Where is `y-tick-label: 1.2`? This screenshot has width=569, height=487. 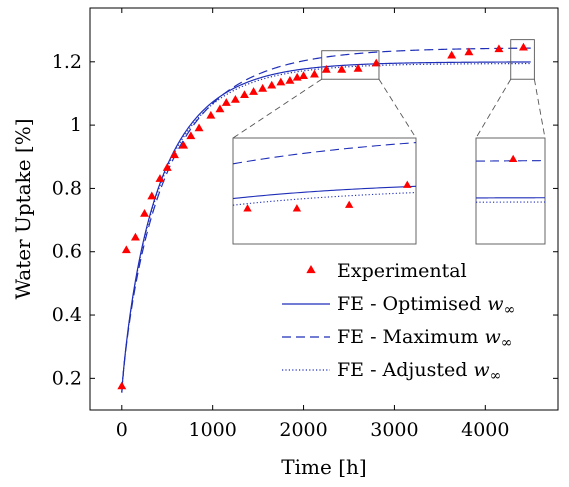
y-tick-label: 1.2 is located at coordinates (67, 62).